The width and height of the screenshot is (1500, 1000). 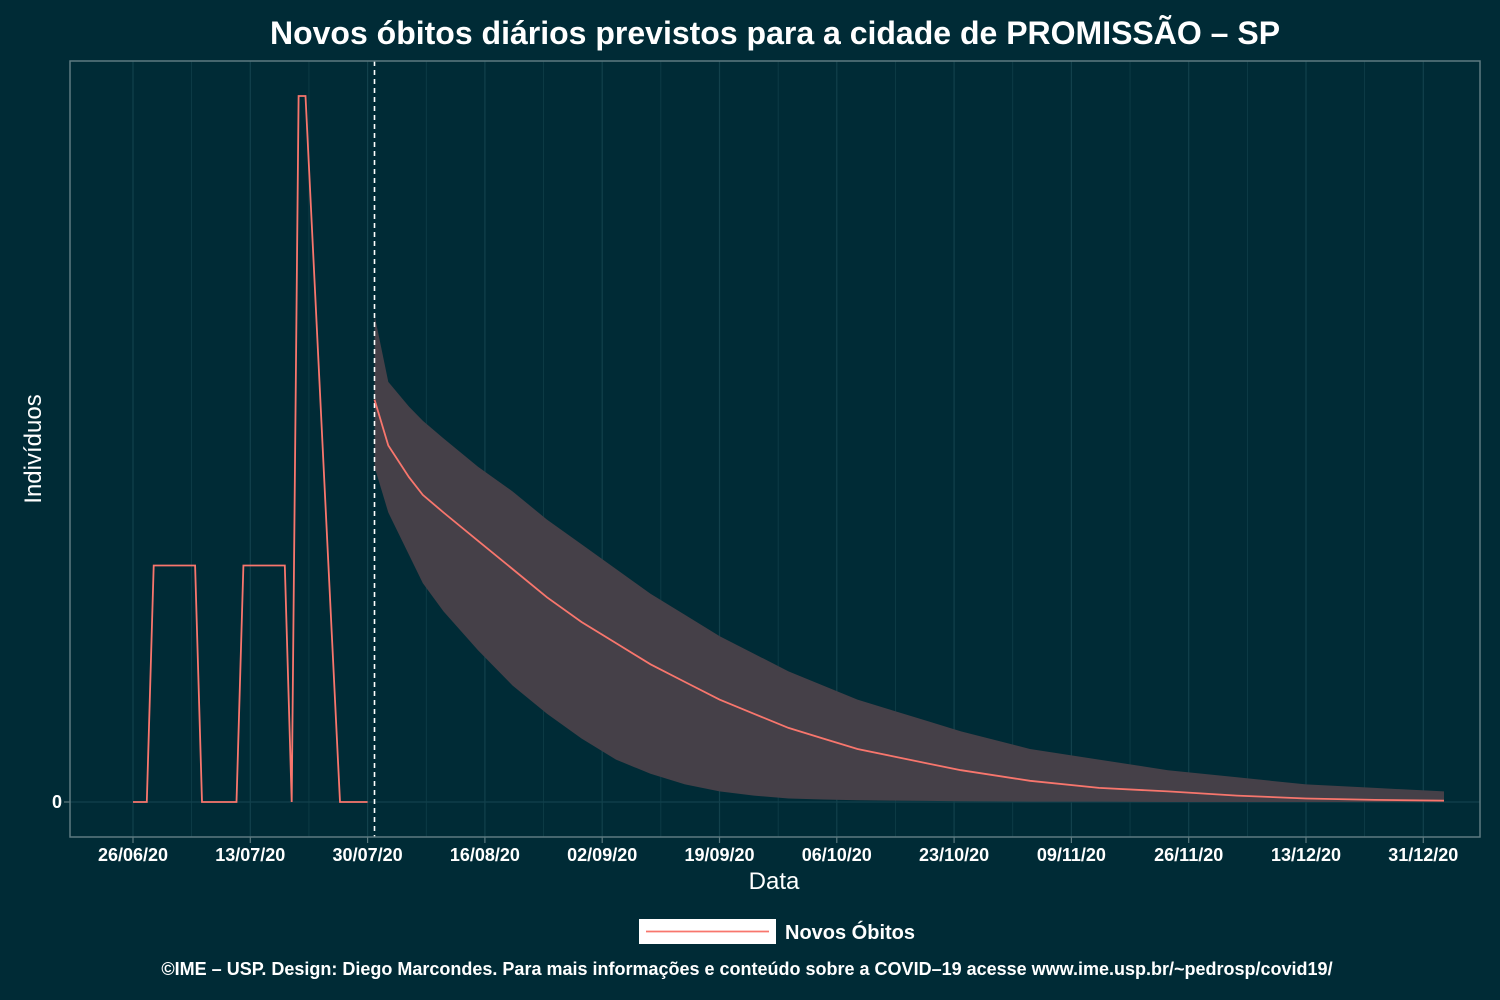 What do you see at coordinates (485, 855) in the screenshot?
I see `x-tick-label: 16/08/20` at bounding box center [485, 855].